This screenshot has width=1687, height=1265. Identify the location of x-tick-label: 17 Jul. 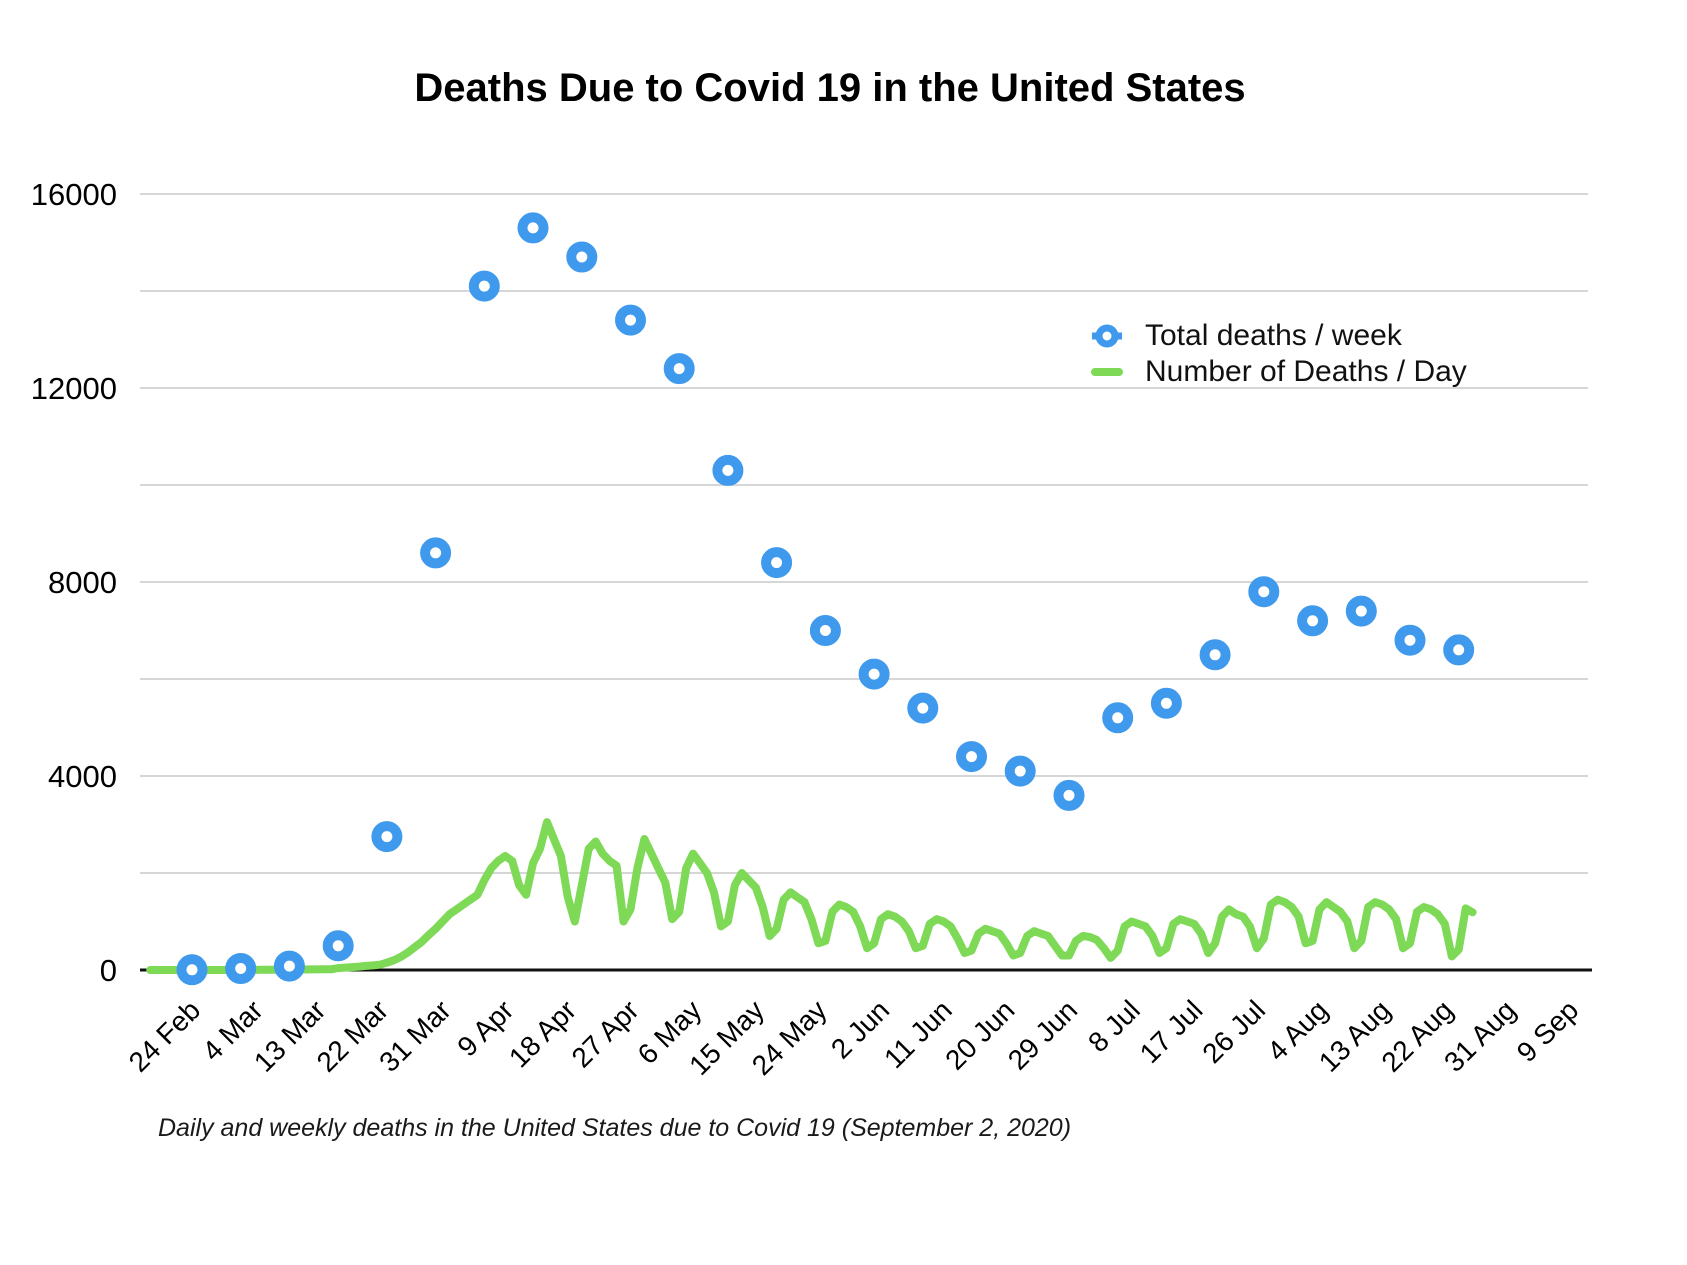
(1171, 1031).